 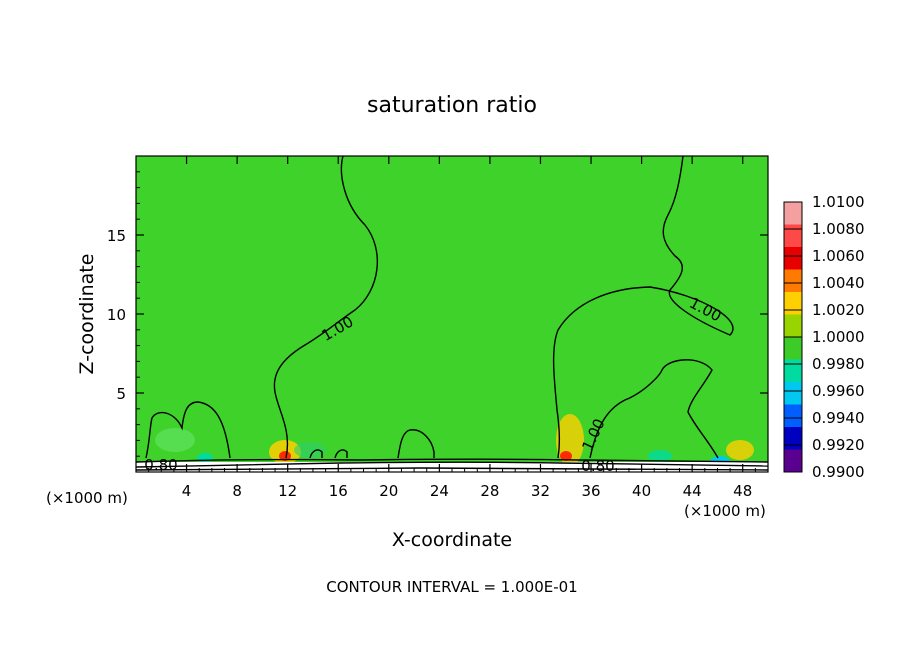 I want to click on contour-1.00-bump-east, so click(x=654, y=409).